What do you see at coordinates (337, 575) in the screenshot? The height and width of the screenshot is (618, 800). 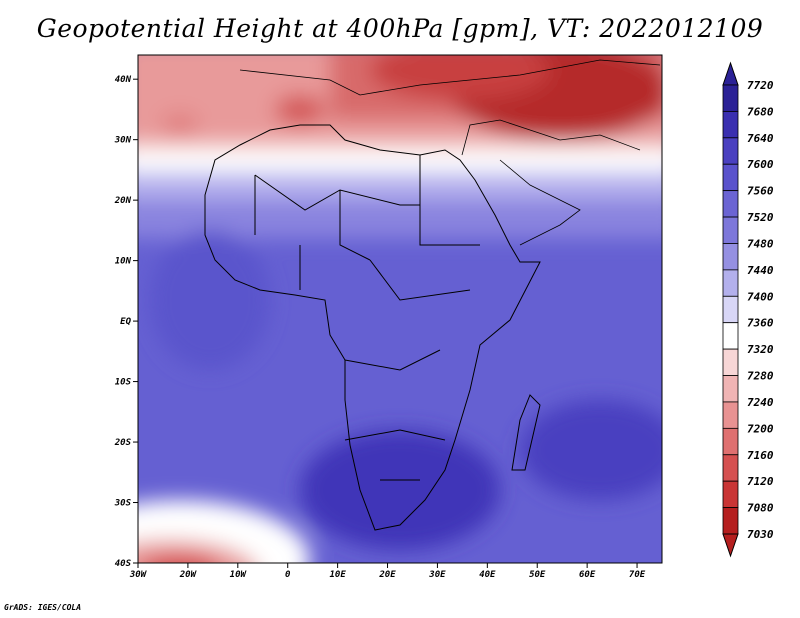 I see `lon-label: 10E` at bounding box center [337, 575].